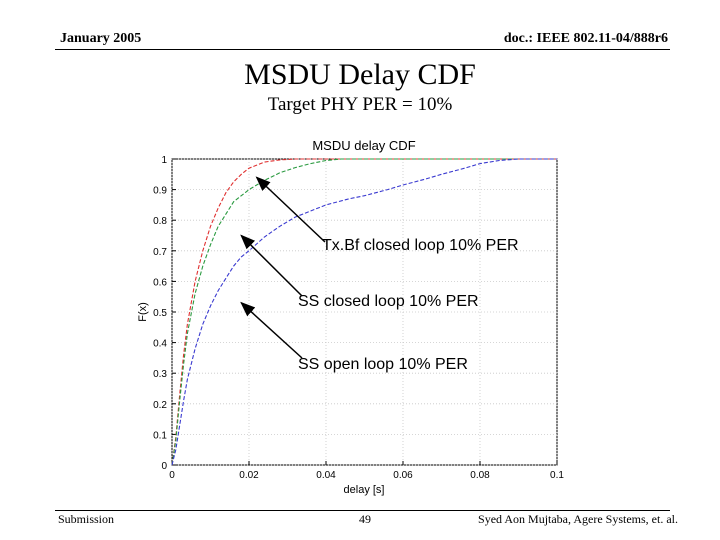  I want to click on slide-title: MSDU Delay CDF, so click(360, 74).